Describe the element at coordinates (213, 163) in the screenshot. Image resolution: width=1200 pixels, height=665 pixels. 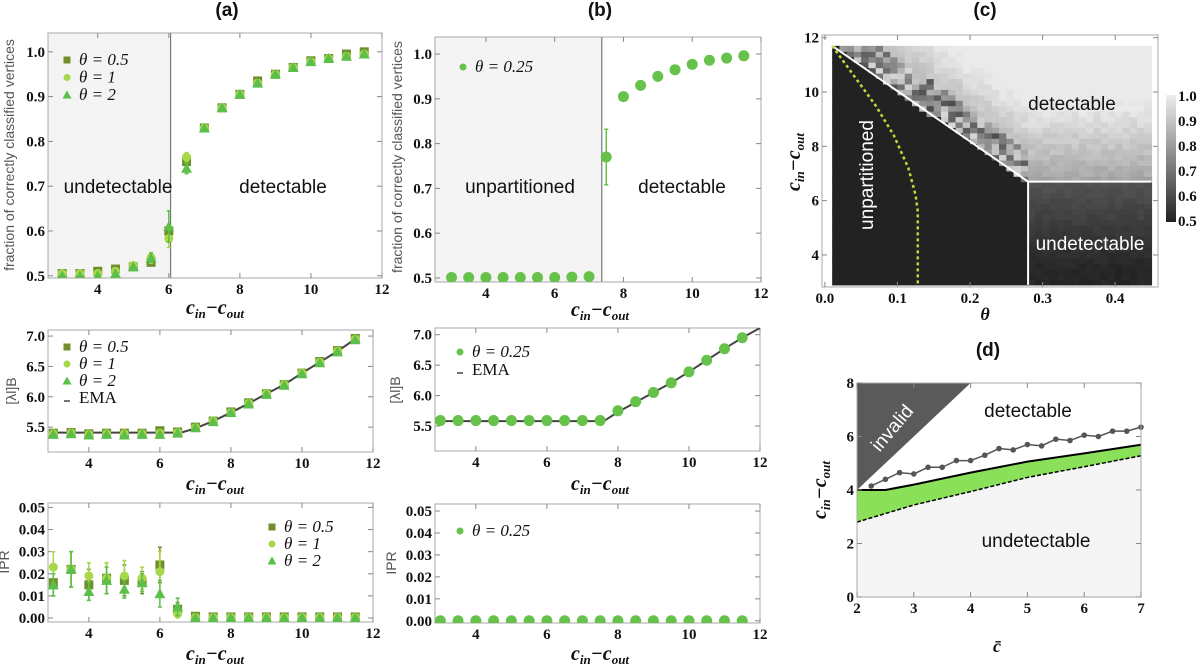
I see `series` at that location.